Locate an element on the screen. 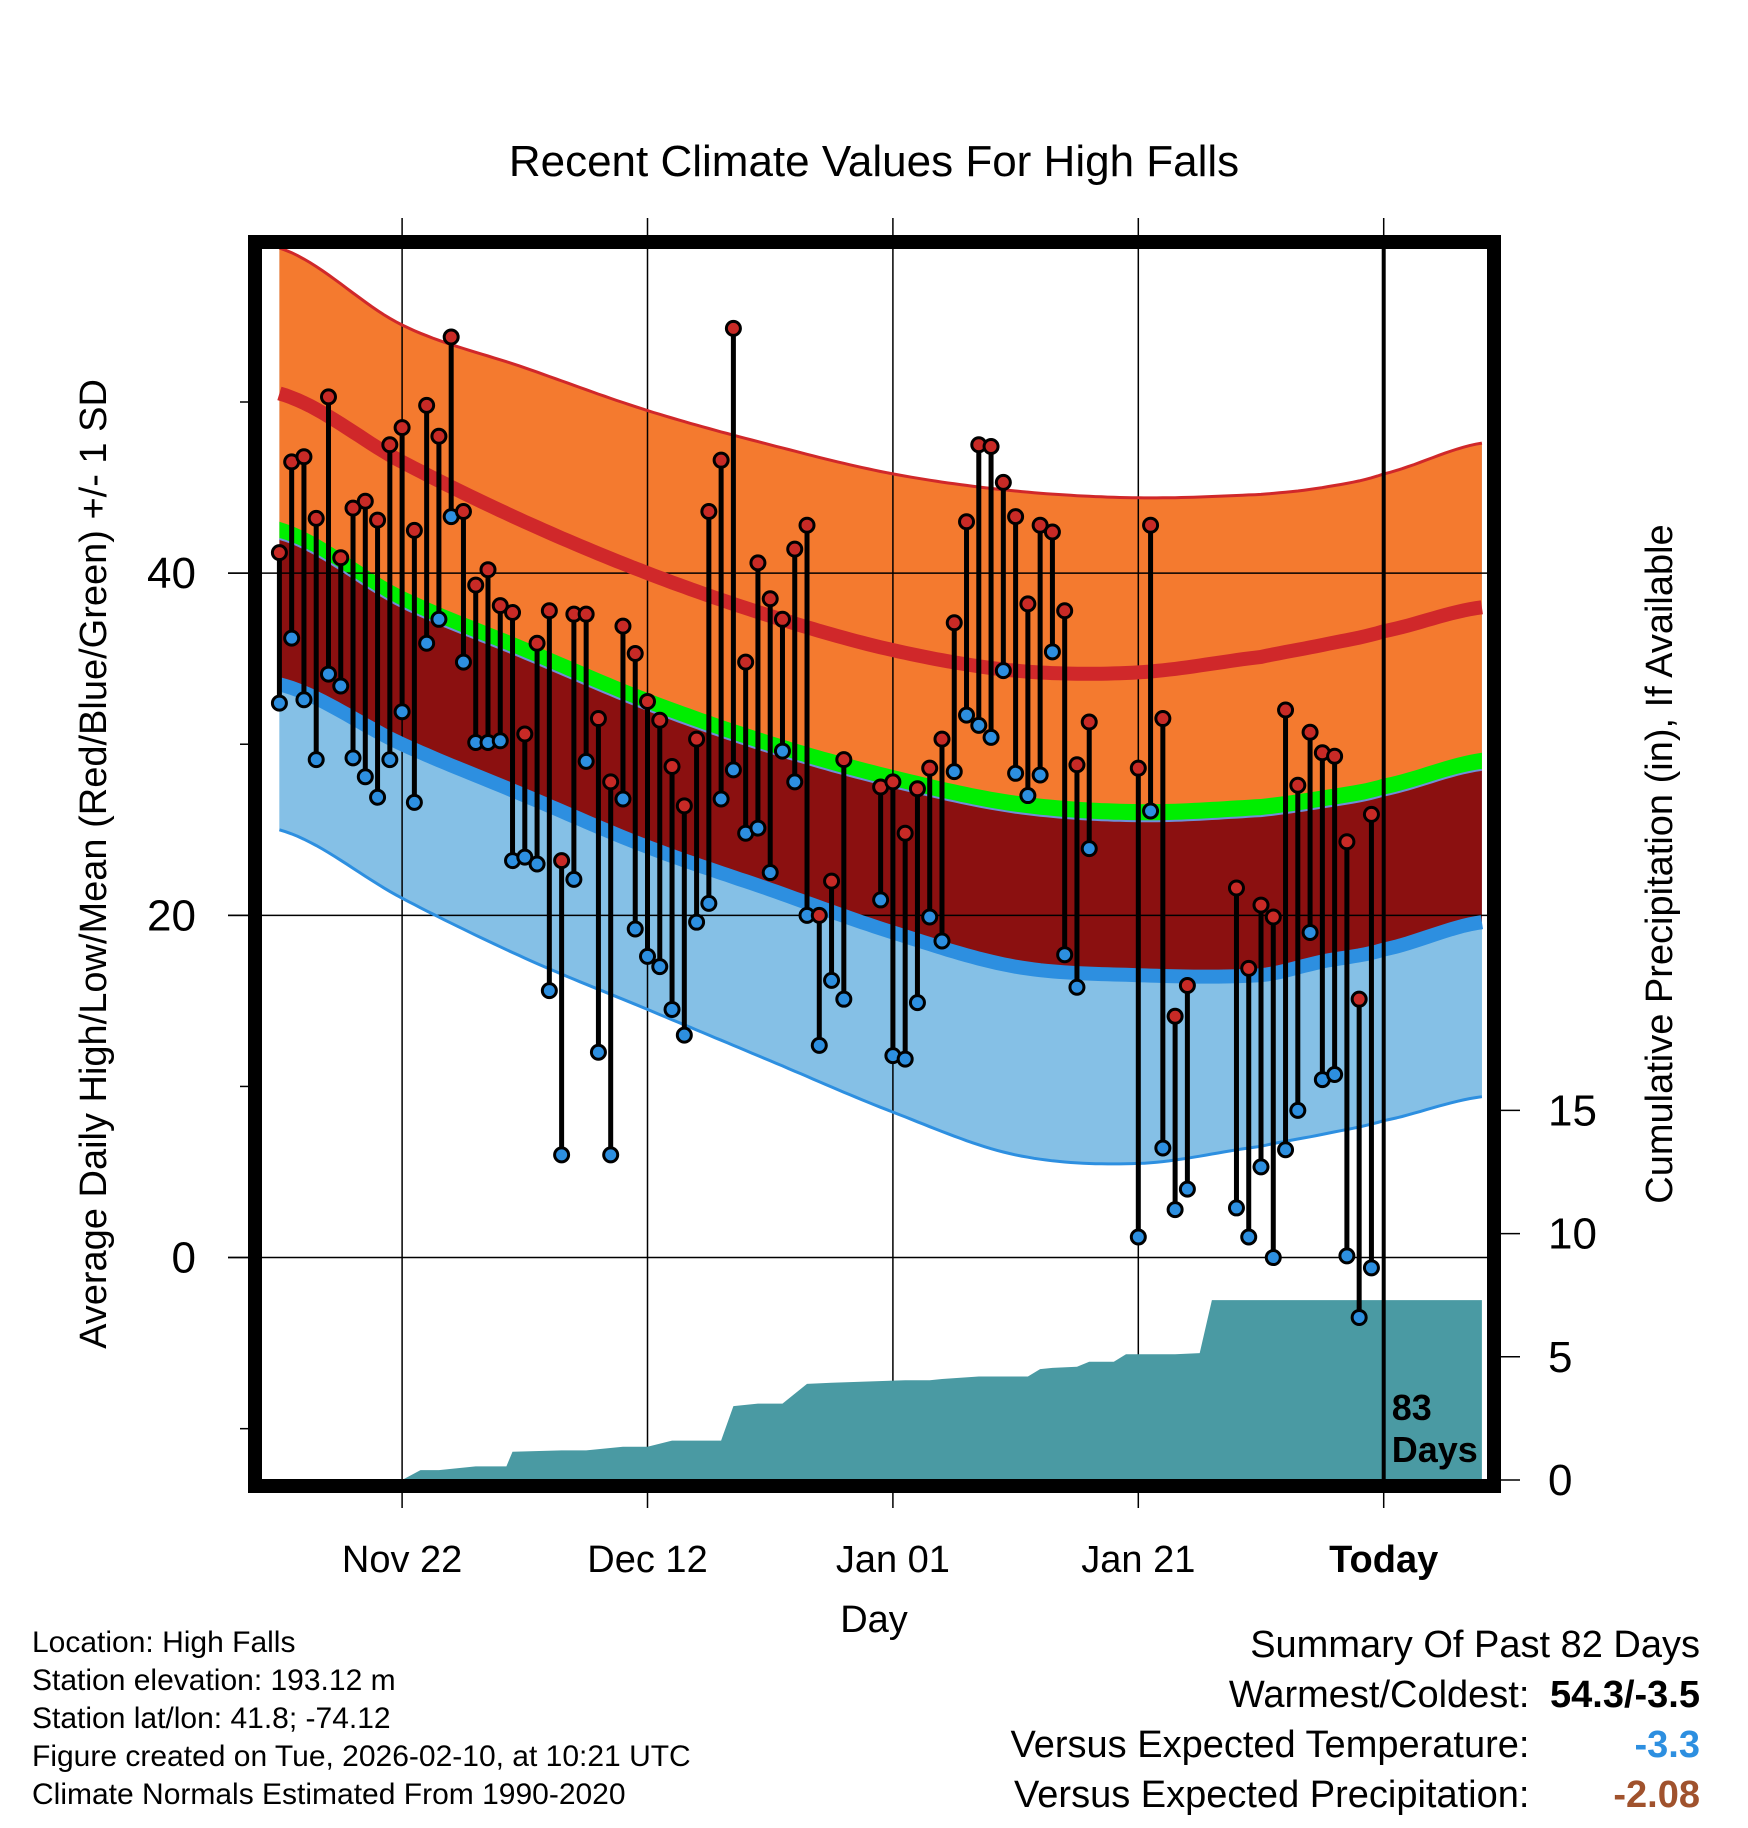 The image size is (1748, 1828). y2-tick-label: 0 is located at coordinates (1560, 1480).